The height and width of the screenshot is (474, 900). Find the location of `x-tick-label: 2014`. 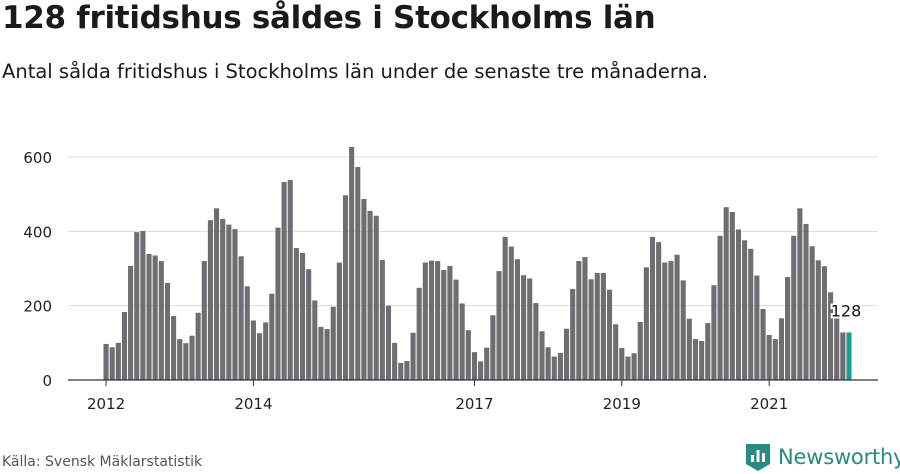

x-tick-label: 2014 is located at coordinates (253, 404).